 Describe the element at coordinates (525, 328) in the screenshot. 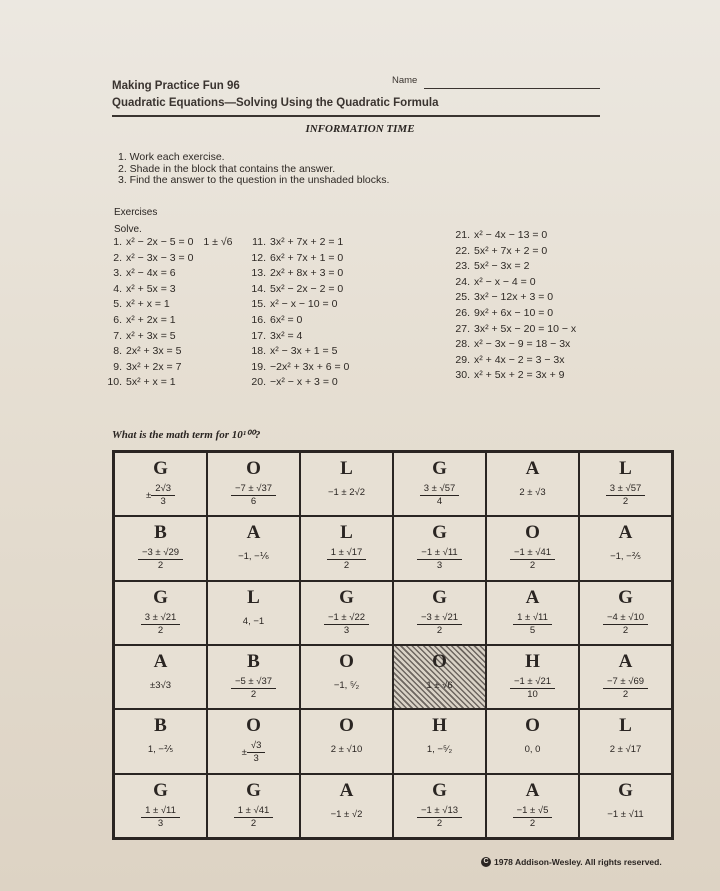

I see `exercise-equation: 3x² + 5x − 20 = 10 − x` at that location.